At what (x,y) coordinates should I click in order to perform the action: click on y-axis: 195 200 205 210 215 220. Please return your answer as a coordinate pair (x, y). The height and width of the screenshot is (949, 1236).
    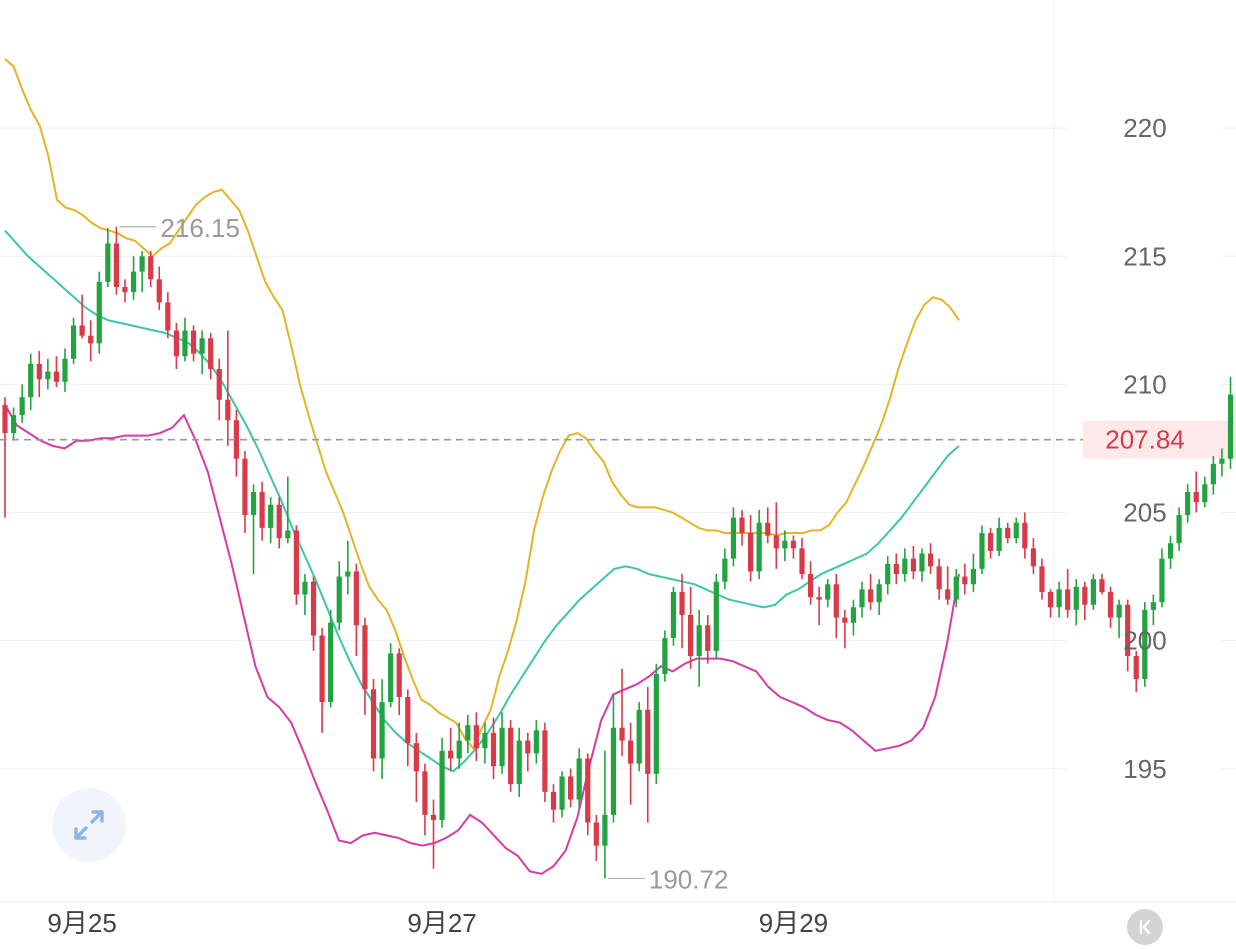
    Looking at the image, I should click on (1144, 448).